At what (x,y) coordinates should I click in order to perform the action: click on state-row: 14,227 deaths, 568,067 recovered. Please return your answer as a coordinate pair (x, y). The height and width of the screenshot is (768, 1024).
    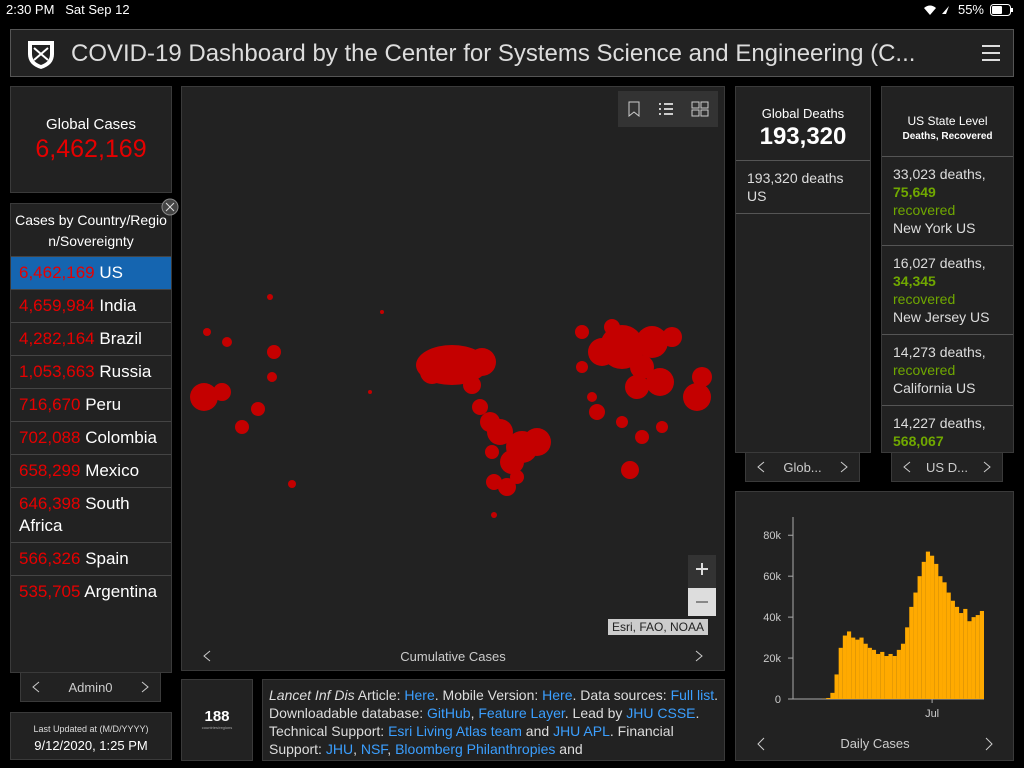
    Looking at the image, I should click on (947, 429).